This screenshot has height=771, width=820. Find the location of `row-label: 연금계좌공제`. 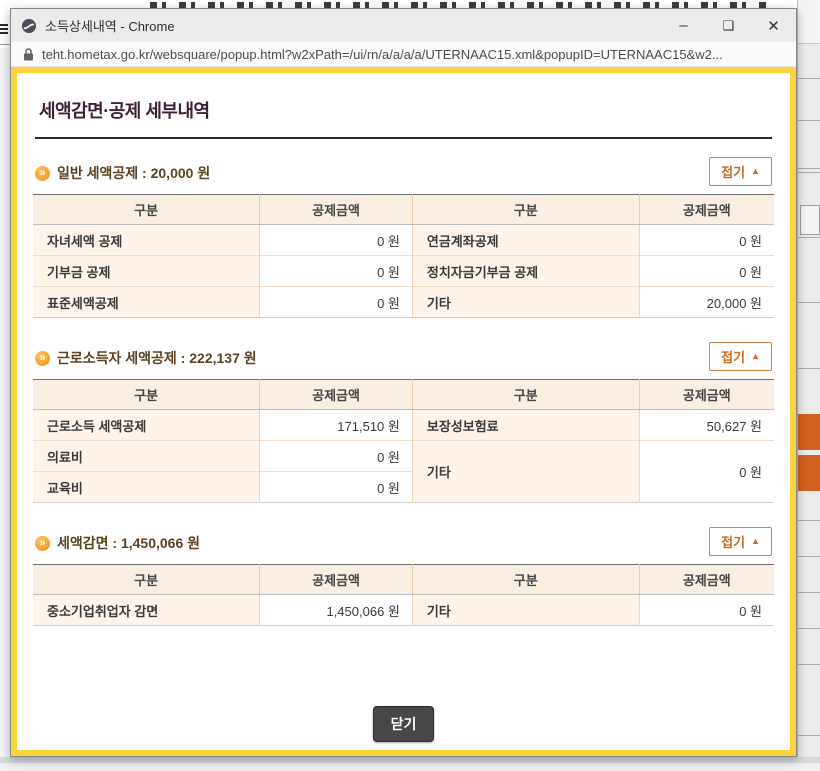

row-label: 연금계좌공제 is located at coordinates (525, 240).